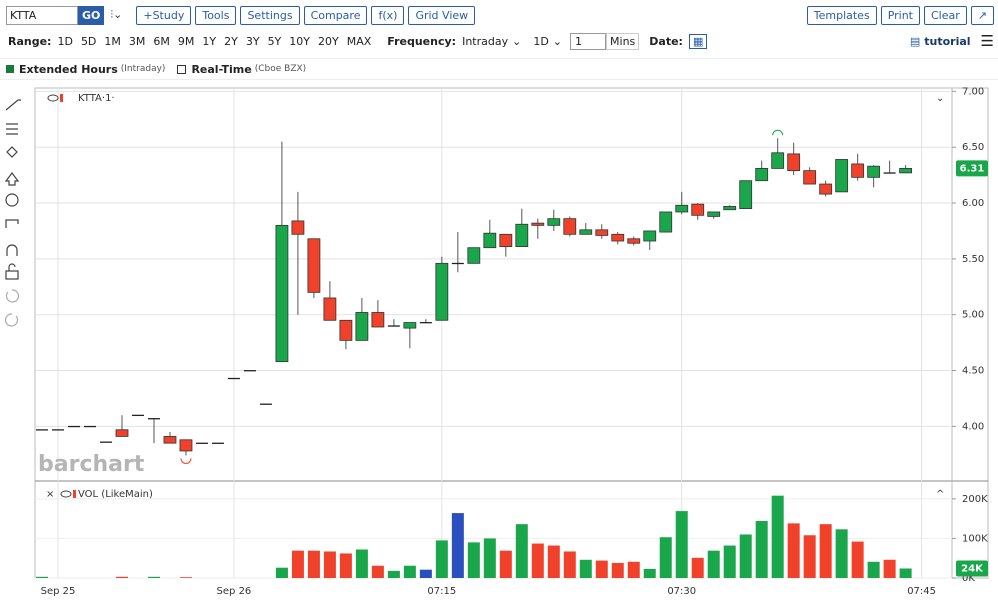  What do you see at coordinates (335, 15) in the screenshot?
I see `toolbar-button: Compare` at bounding box center [335, 15].